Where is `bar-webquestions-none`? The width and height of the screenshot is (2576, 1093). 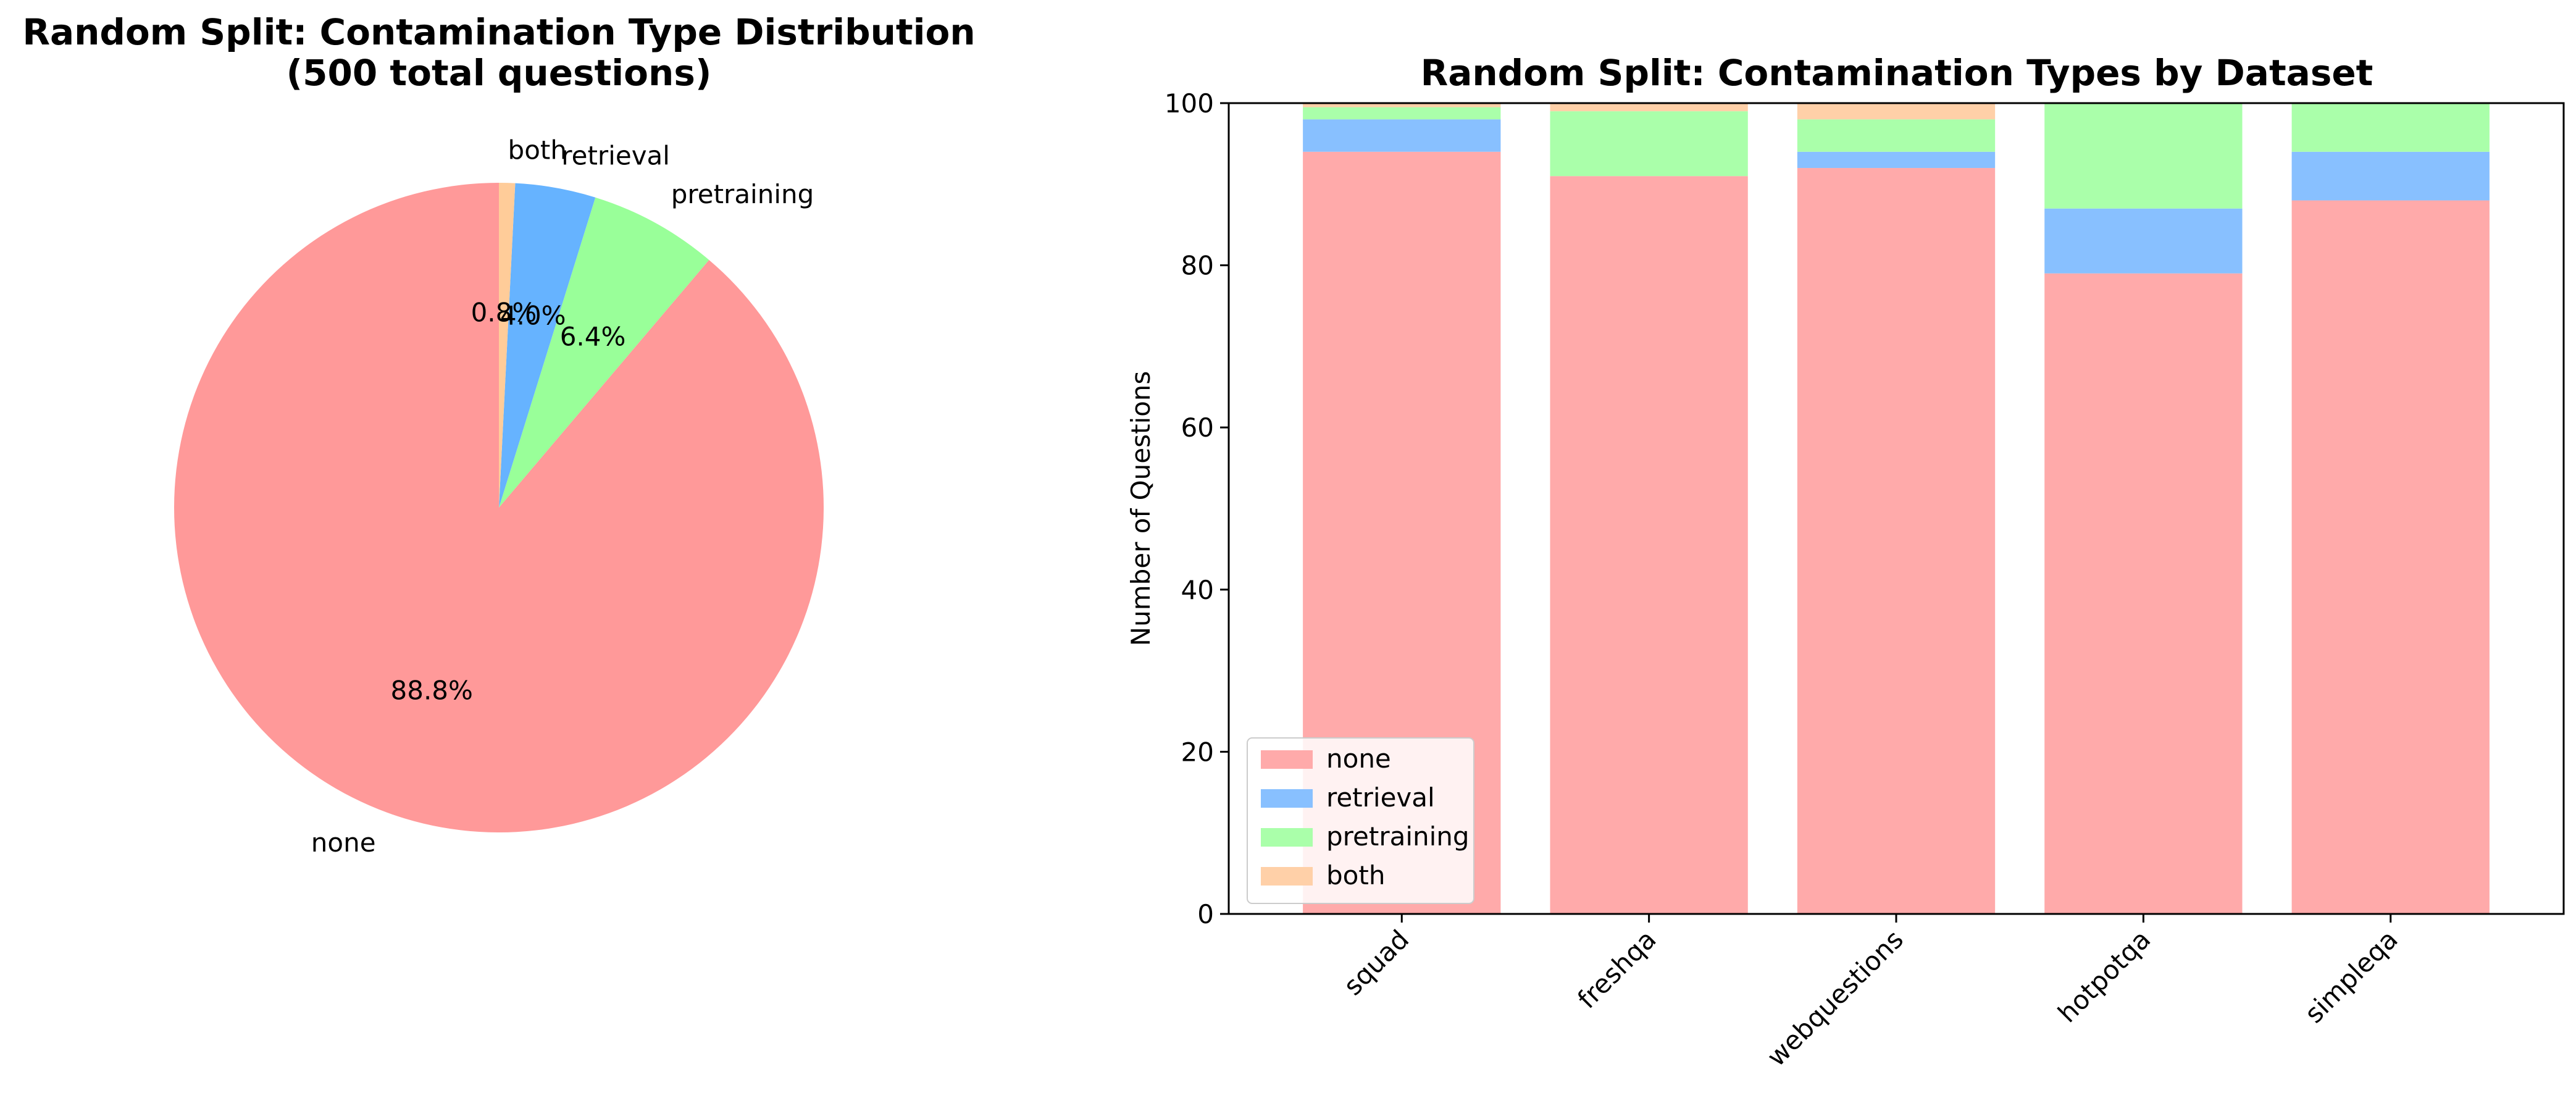
bar-webquestions-none is located at coordinates (1897, 541).